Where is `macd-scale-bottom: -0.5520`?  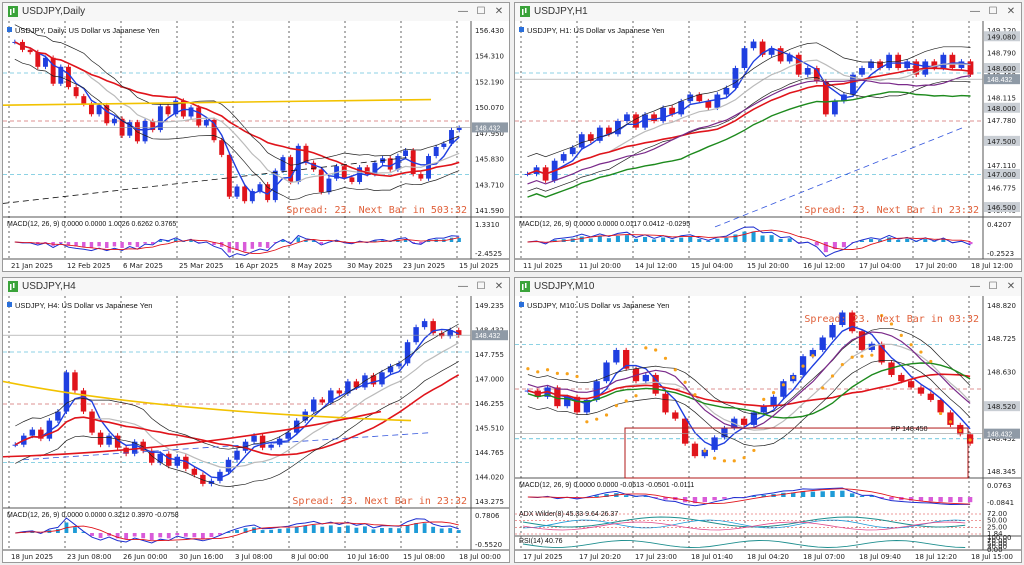 macd-scale-bottom: -0.5520 is located at coordinates (488, 545).